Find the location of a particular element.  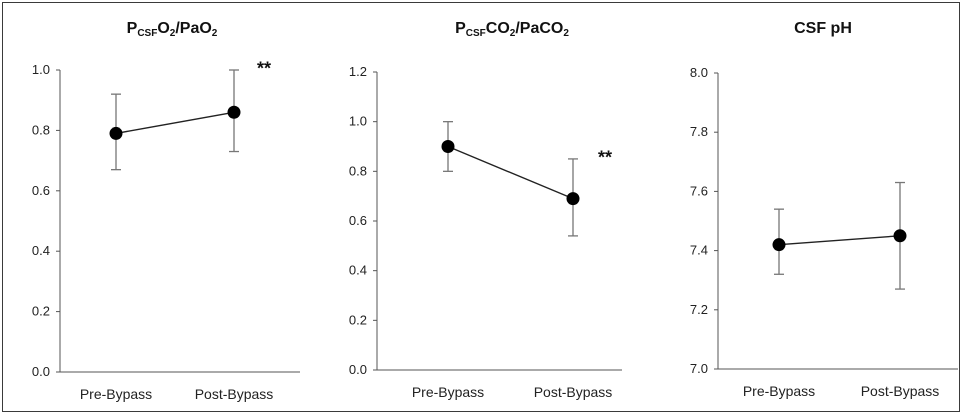

chart-title: PCSFO2/PaO2 is located at coordinates (172, 29).